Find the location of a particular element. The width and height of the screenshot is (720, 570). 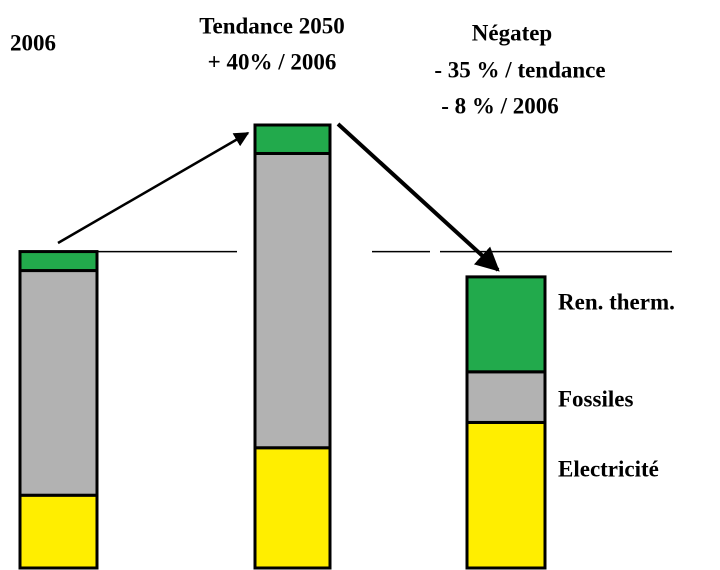

legend-label: Ren. therm. is located at coordinates (616, 302).